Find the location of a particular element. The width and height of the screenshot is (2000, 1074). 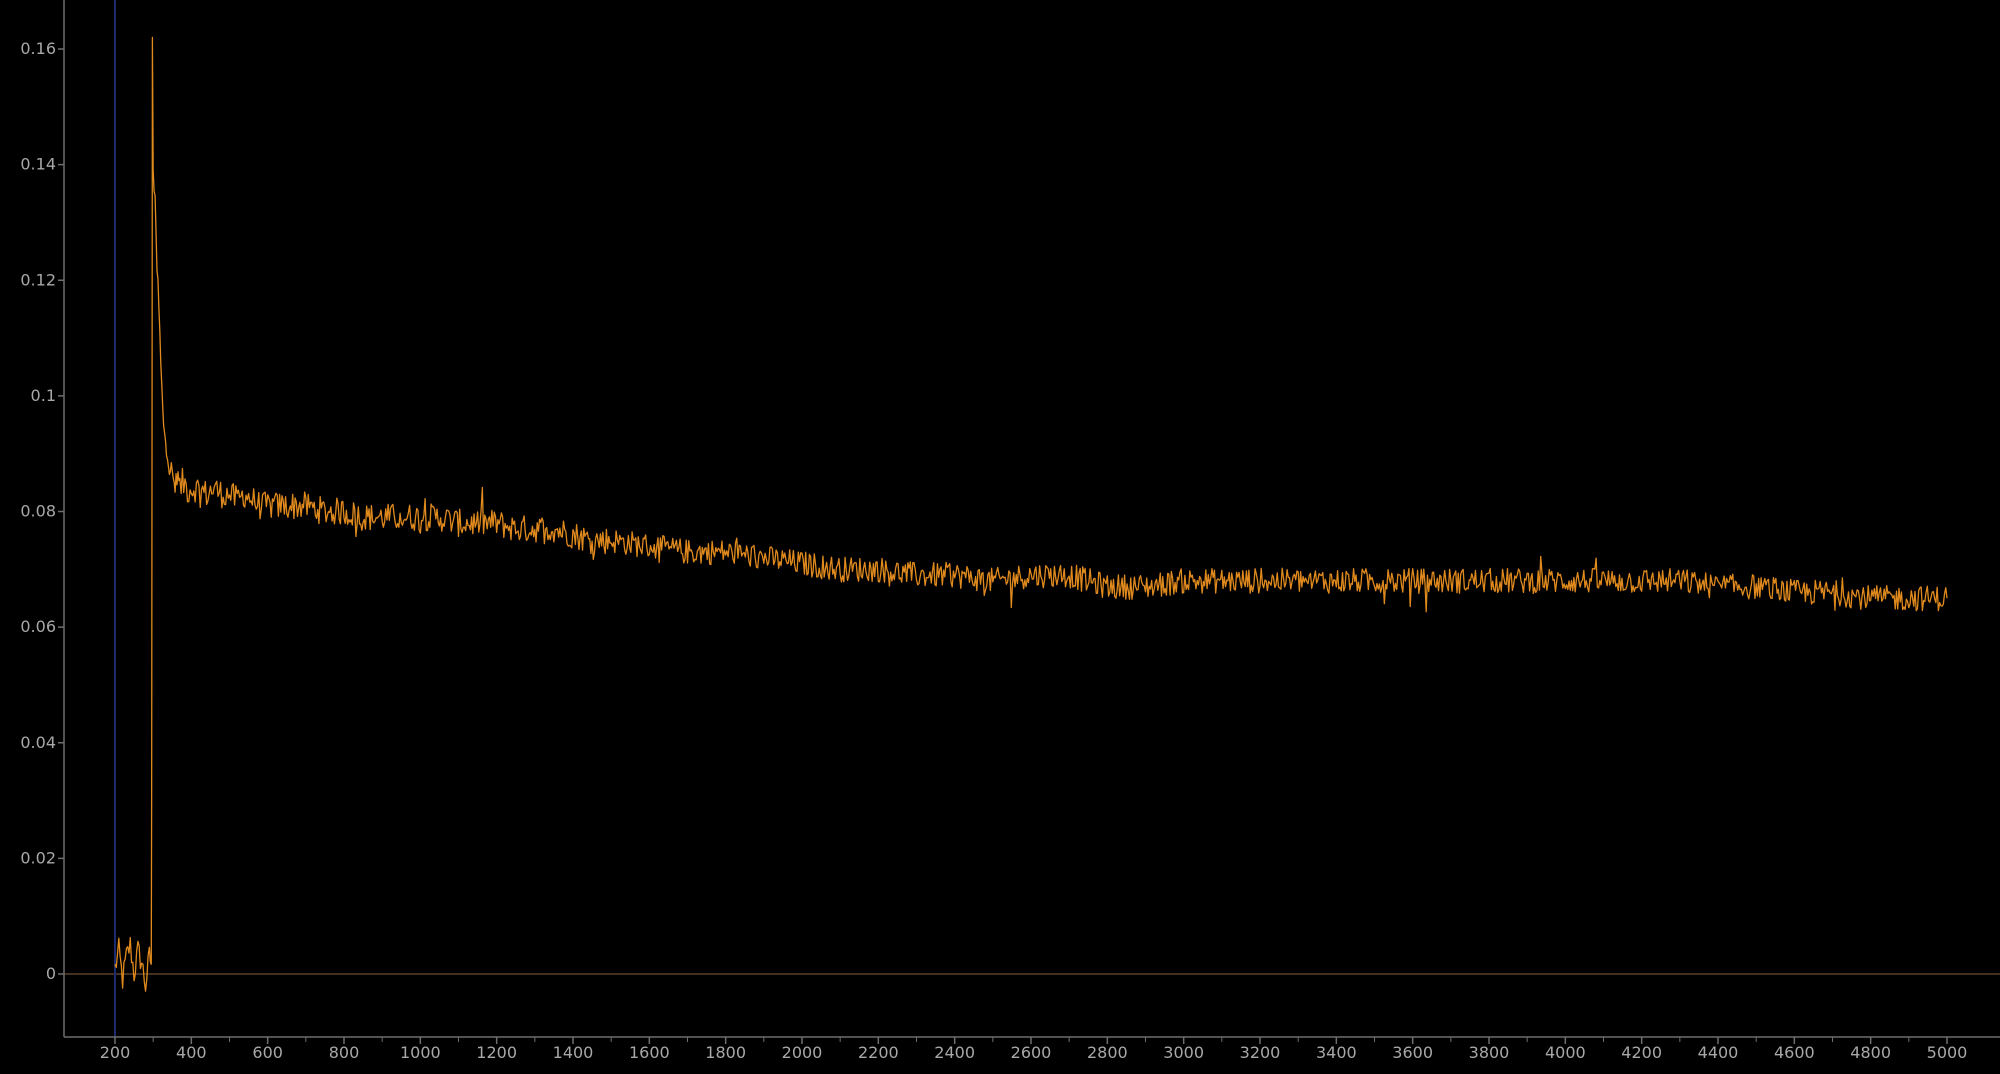

y-tick-label: 0.04 is located at coordinates (38, 742).